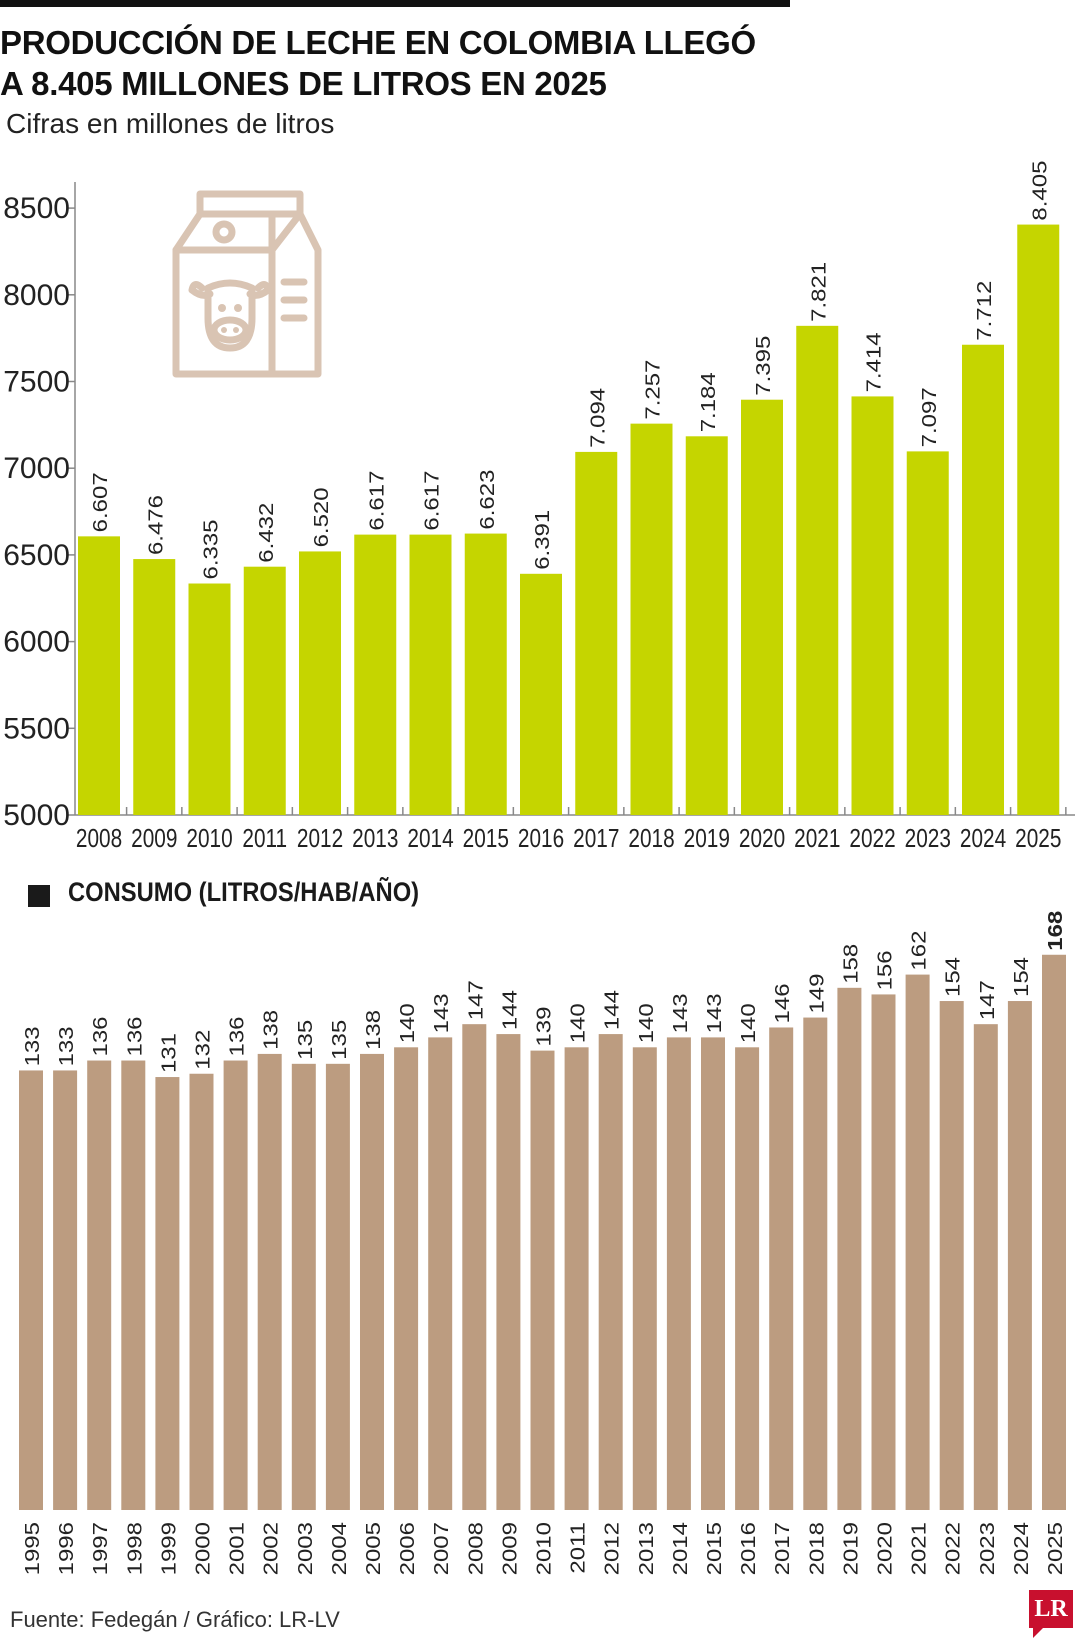 This screenshot has height=1646, width=1080. I want to click on consumption-year-label: 2016, so click(748, 1548).